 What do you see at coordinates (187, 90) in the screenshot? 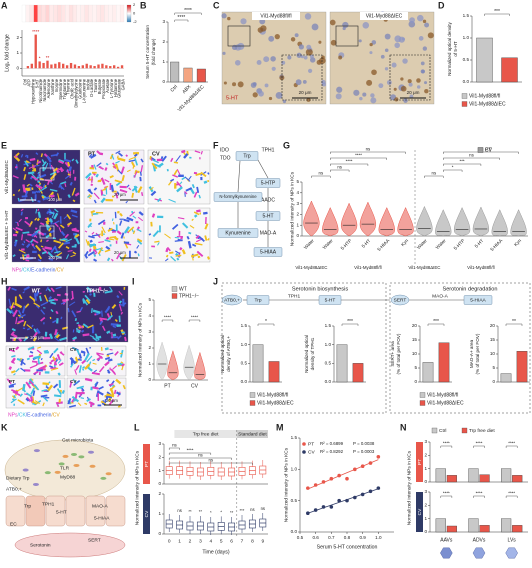
I see `x-tick-label: ABX` at bounding box center [187, 90].